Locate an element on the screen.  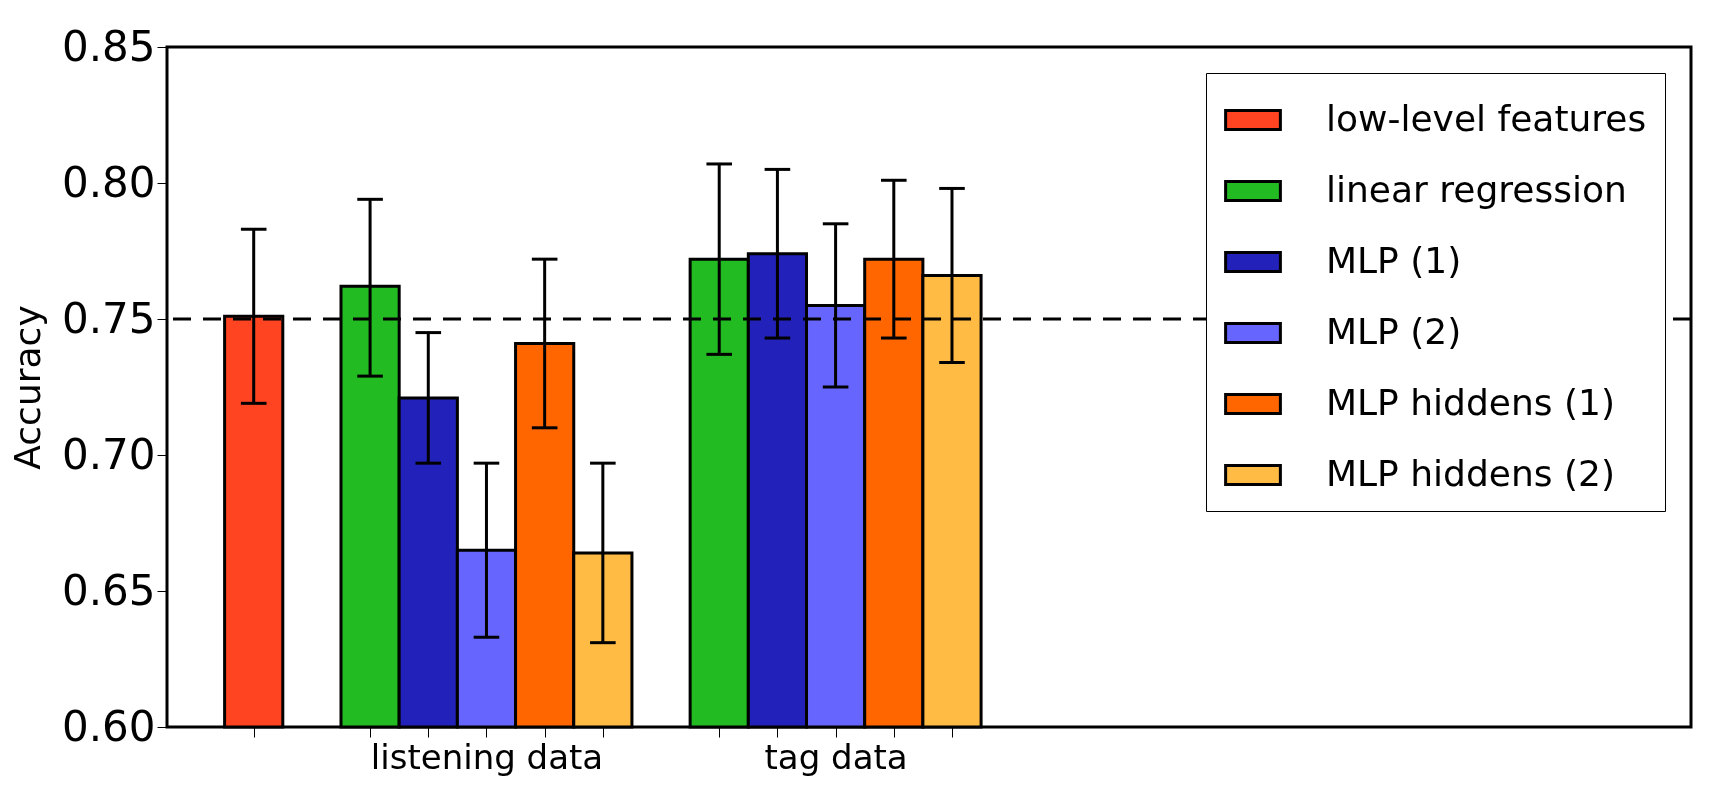
y-tick-label: 0.85 is located at coordinates (108, 46).